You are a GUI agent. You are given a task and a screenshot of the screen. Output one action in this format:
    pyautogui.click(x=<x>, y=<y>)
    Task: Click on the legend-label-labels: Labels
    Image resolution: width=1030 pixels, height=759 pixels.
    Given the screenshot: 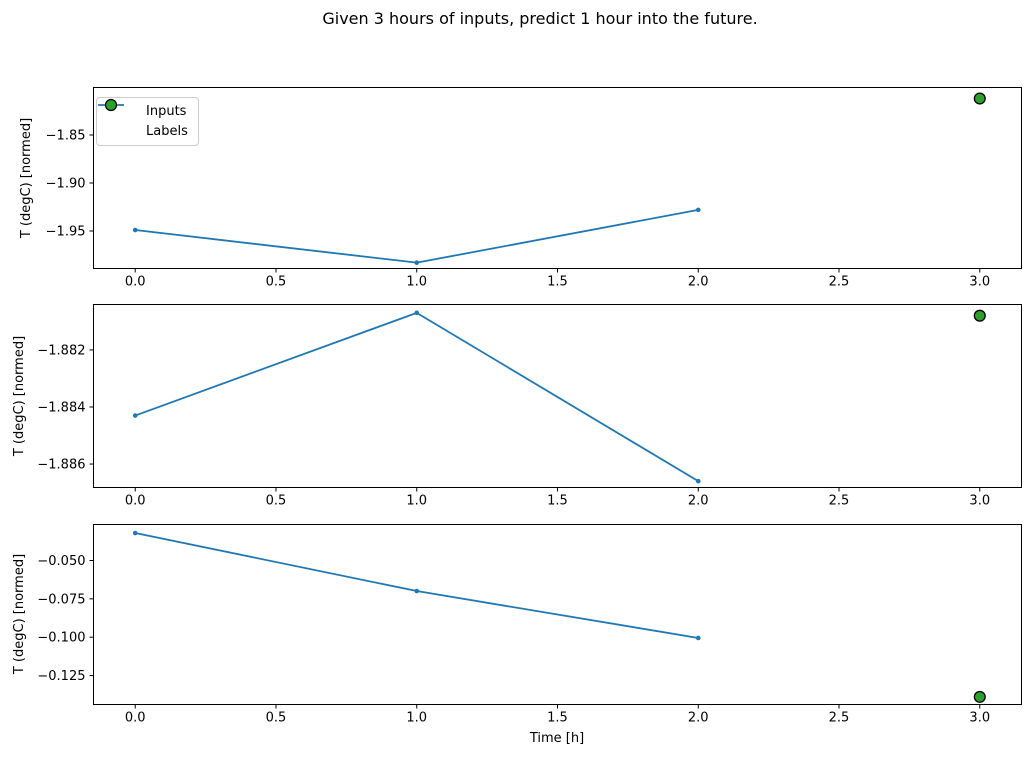 What is the action you would take?
    pyautogui.click(x=167, y=131)
    